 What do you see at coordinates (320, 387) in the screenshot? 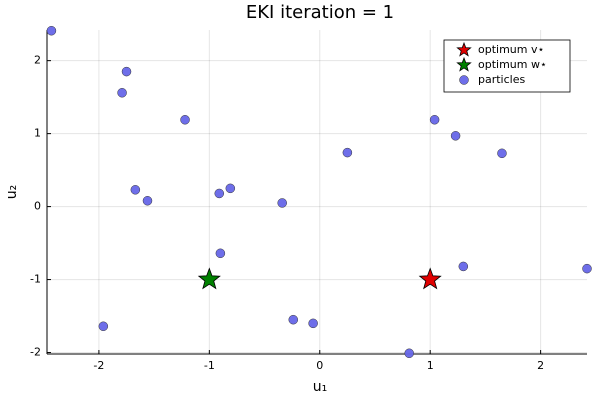
I see `x-axis-label: u₁` at bounding box center [320, 387].